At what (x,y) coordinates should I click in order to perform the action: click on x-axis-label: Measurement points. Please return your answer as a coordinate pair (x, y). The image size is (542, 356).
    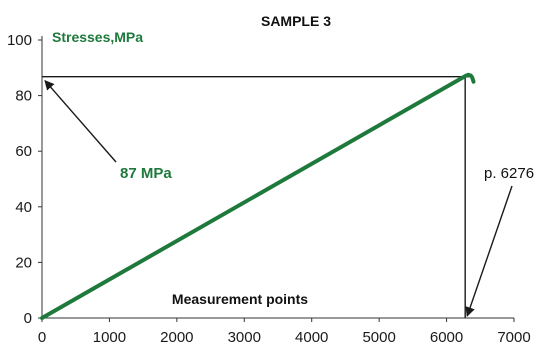
    Looking at the image, I should click on (240, 299).